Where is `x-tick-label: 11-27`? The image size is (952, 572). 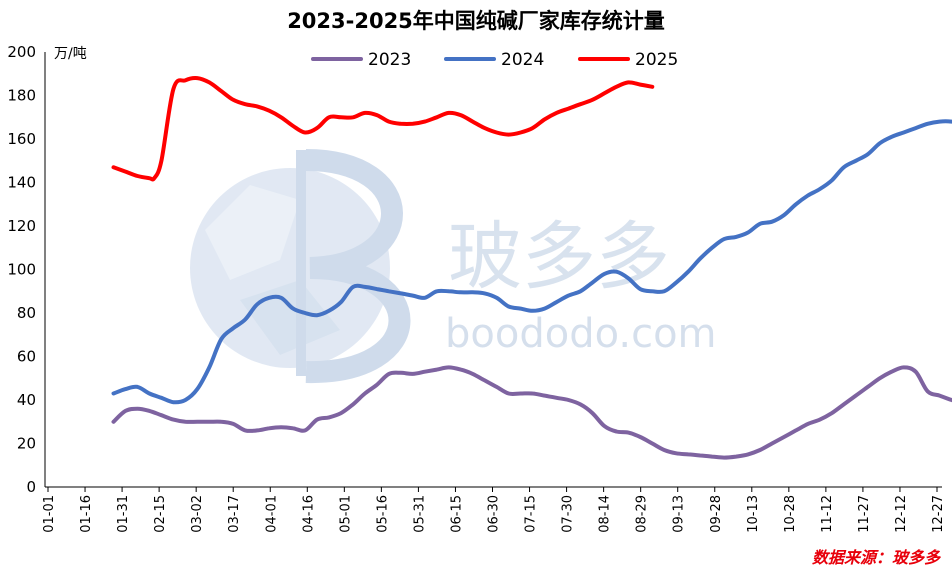
x-tick-label: 11-27 is located at coordinates (864, 514).